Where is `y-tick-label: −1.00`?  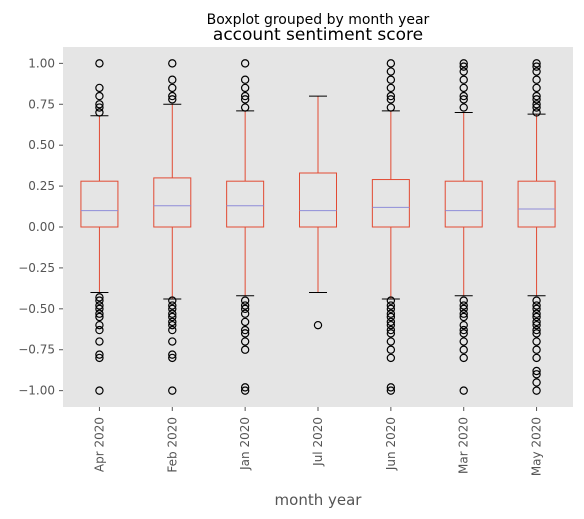 y-tick-label: −1.00 is located at coordinates (36, 391).